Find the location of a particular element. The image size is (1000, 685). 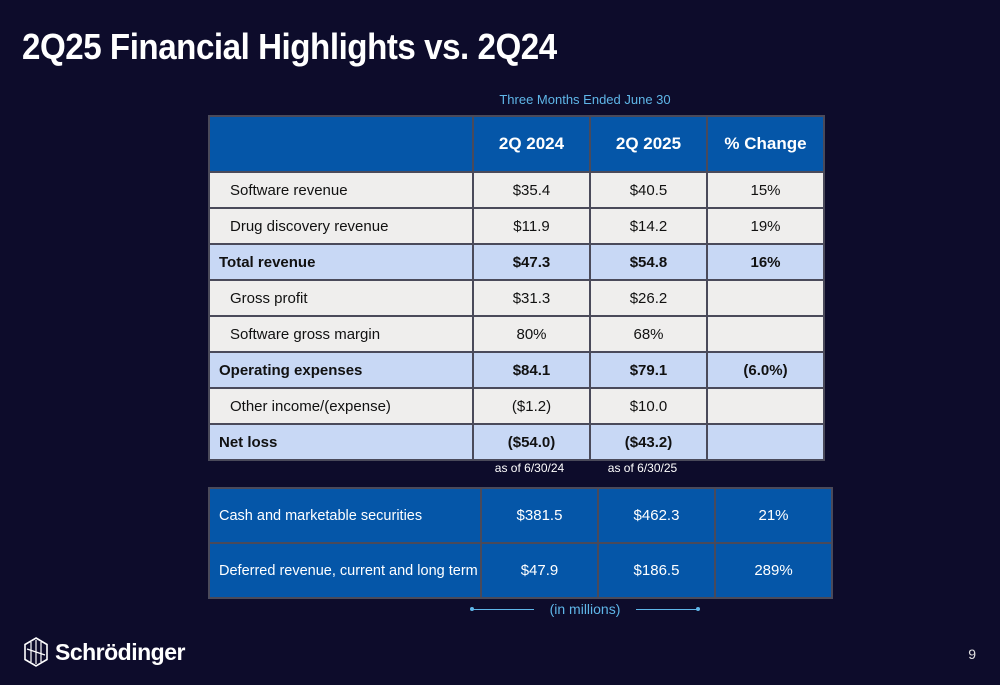

cell-2q2025: ($43.2) is located at coordinates (648, 442).